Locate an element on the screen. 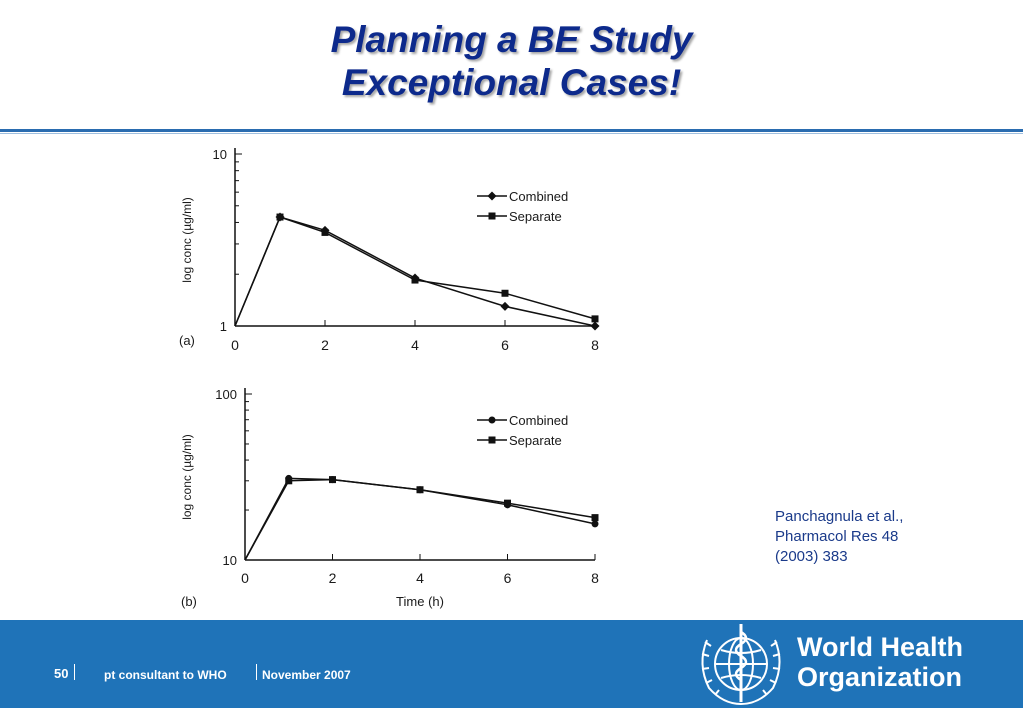  panel-label: (b) is located at coordinates (189, 601).